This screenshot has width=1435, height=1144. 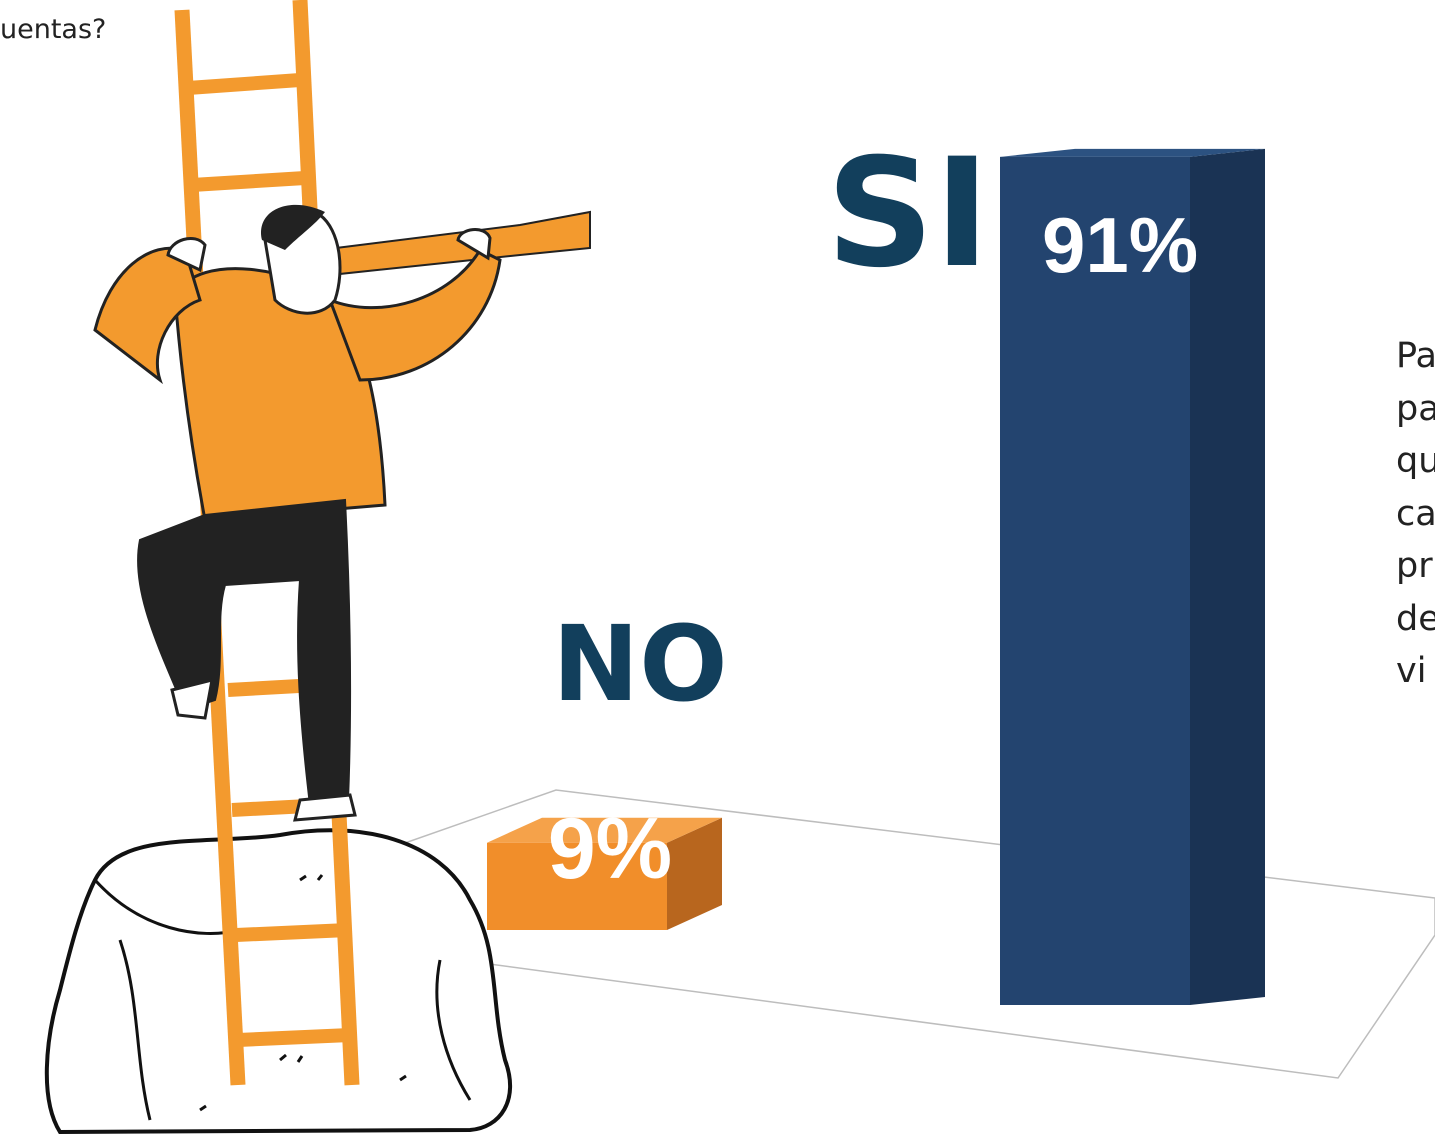 I want to click on category-label-si: SI, so click(x=908, y=214).